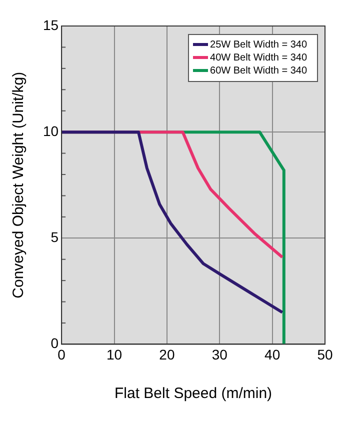 The width and height of the screenshot is (339, 421). Describe the element at coordinates (54, 343) in the screenshot. I see `y-tick-label: 0` at that location.